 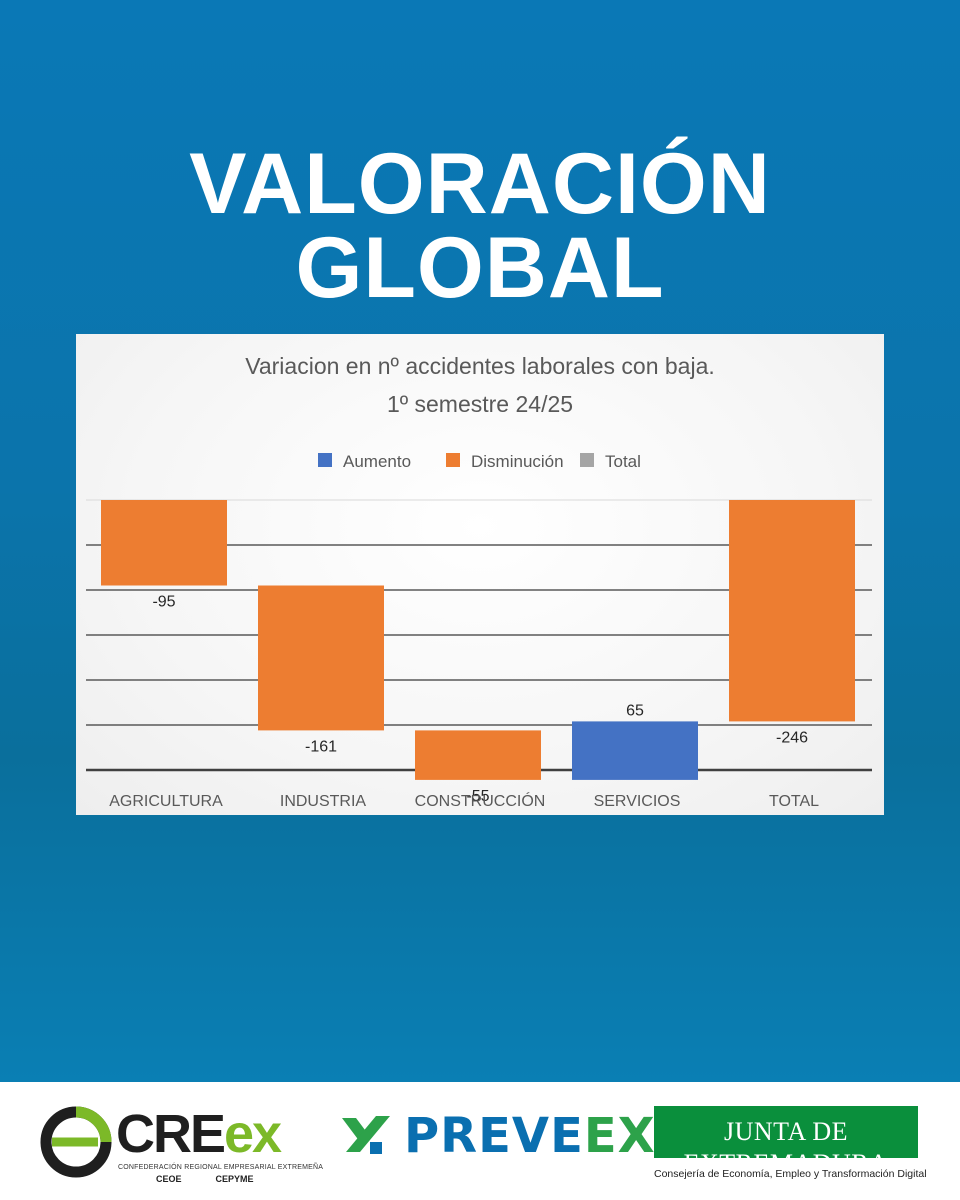 I want to click on data-label-agricultura: -95, so click(x=163, y=602).